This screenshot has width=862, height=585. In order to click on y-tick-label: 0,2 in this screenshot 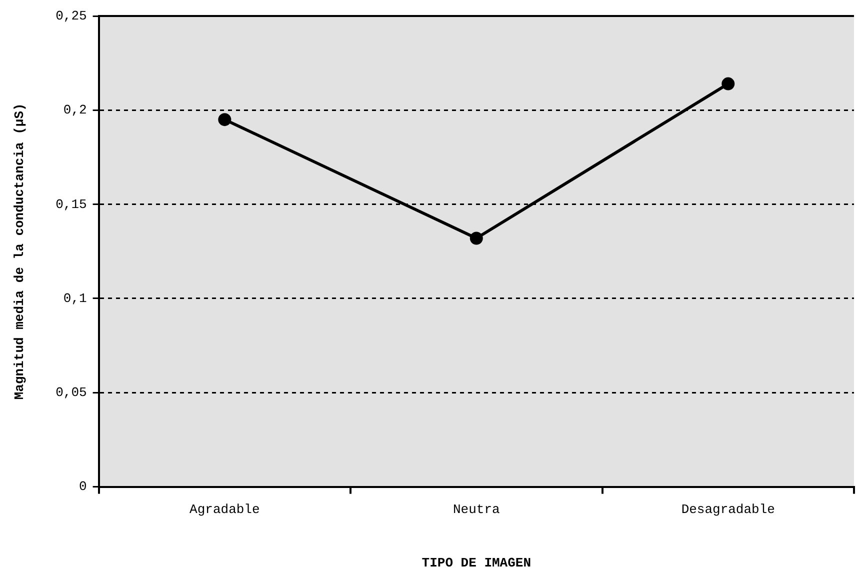, I will do `click(75, 110)`.